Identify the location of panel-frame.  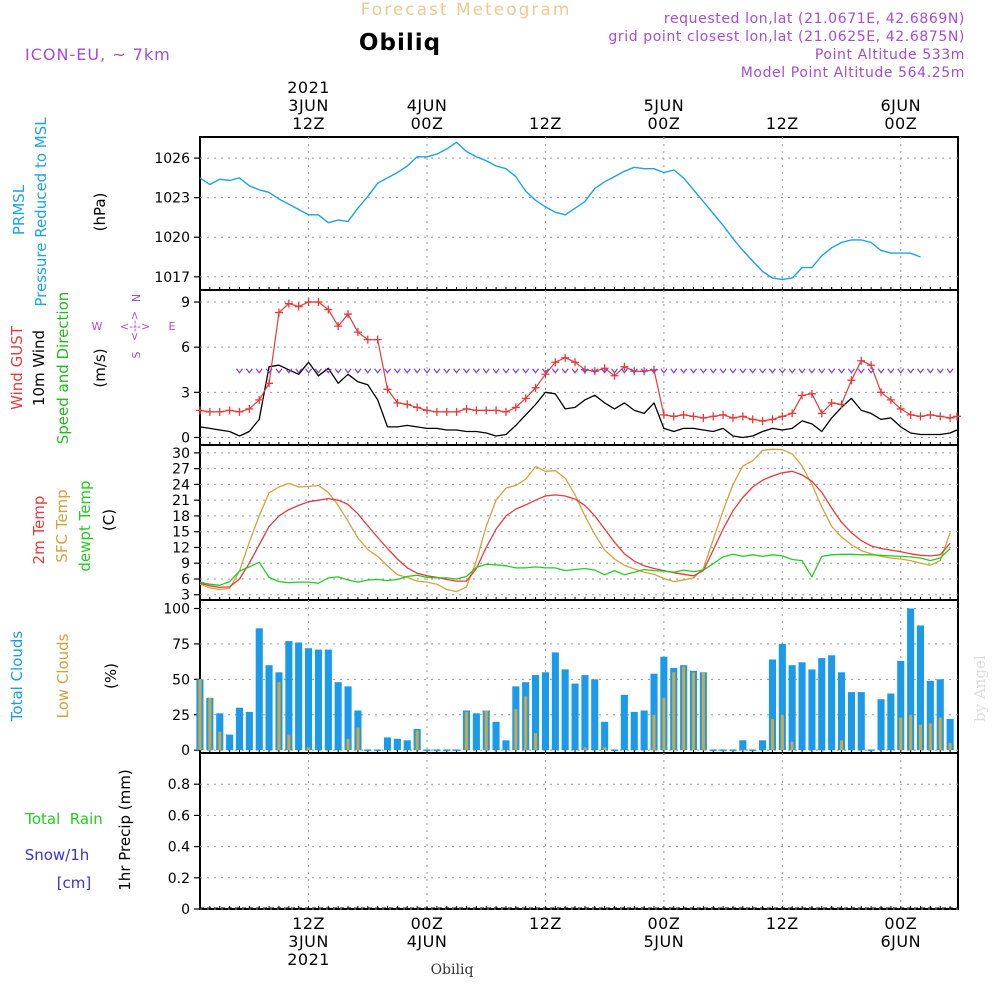
(579, 367).